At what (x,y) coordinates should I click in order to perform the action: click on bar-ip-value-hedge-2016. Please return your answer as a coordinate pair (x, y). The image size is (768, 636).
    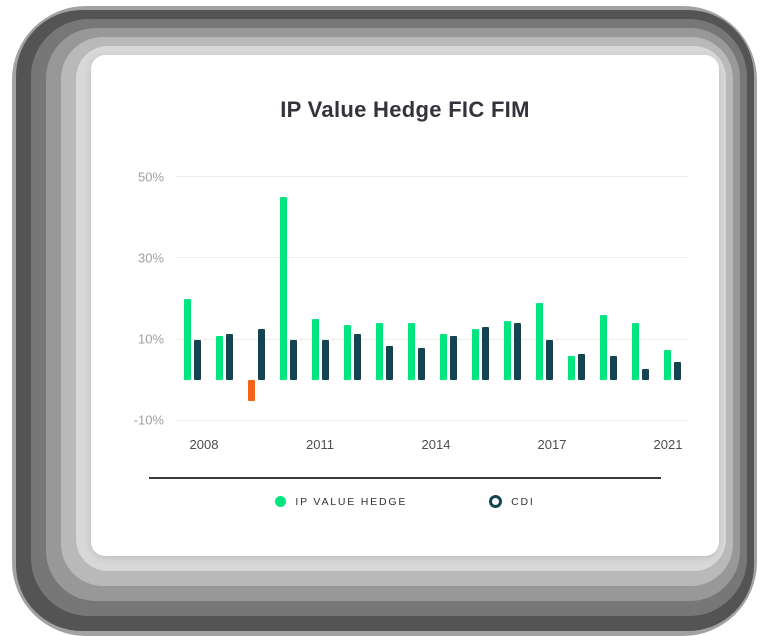
    Looking at the image, I should click on (507, 351).